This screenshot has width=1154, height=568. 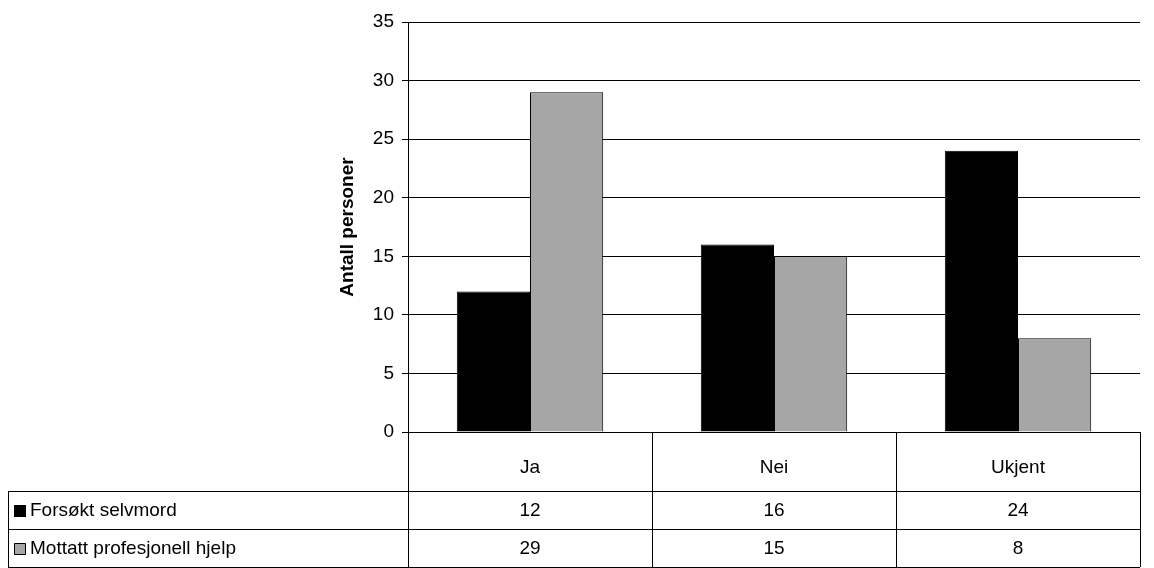 What do you see at coordinates (530, 548) in the screenshot?
I see `data-label: 29` at bounding box center [530, 548].